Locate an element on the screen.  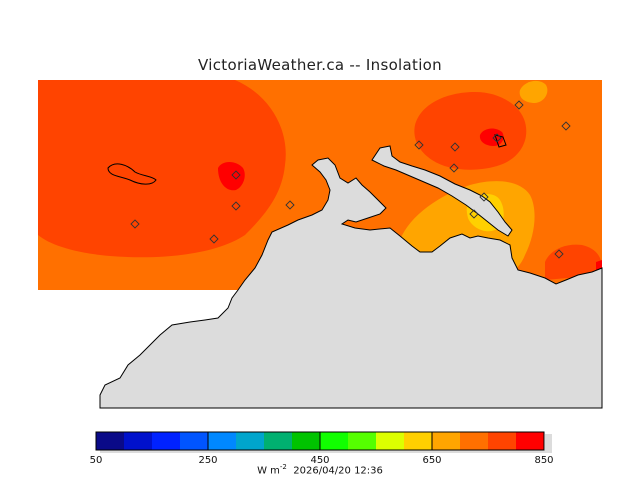
contour-peak-west is located at coordinates (231, 176).